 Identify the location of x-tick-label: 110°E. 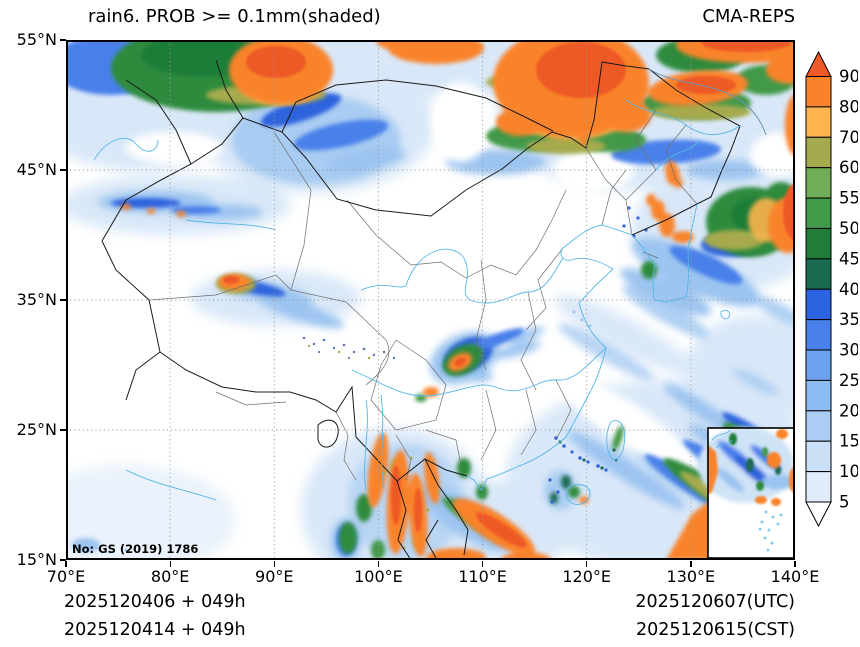
(482, 576).